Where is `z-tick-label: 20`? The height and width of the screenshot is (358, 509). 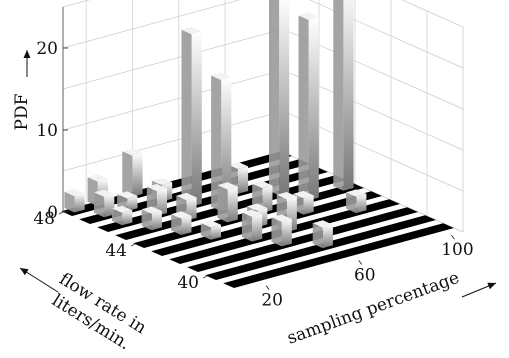
z-tick-label: 20 is located at coordinates (47, 49).